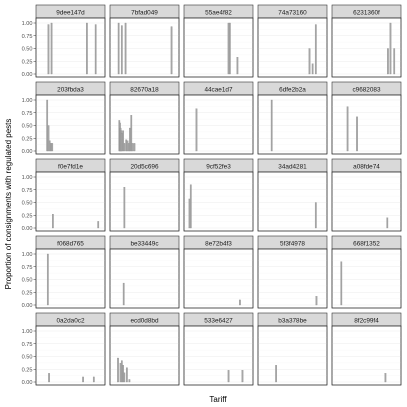 The width and height of the screenshot is (407, 407). I want to click on facet-panel: 8e72b4f3, so click(218, 272).